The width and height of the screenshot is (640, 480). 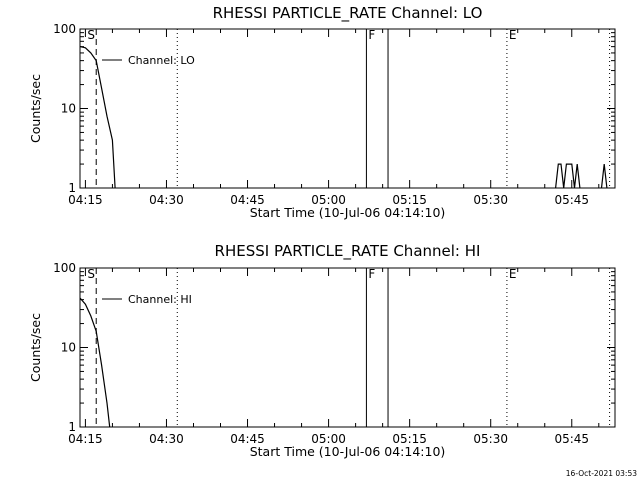 I want to click on legend-label: Channel: HI, so click(x=160, y=299).